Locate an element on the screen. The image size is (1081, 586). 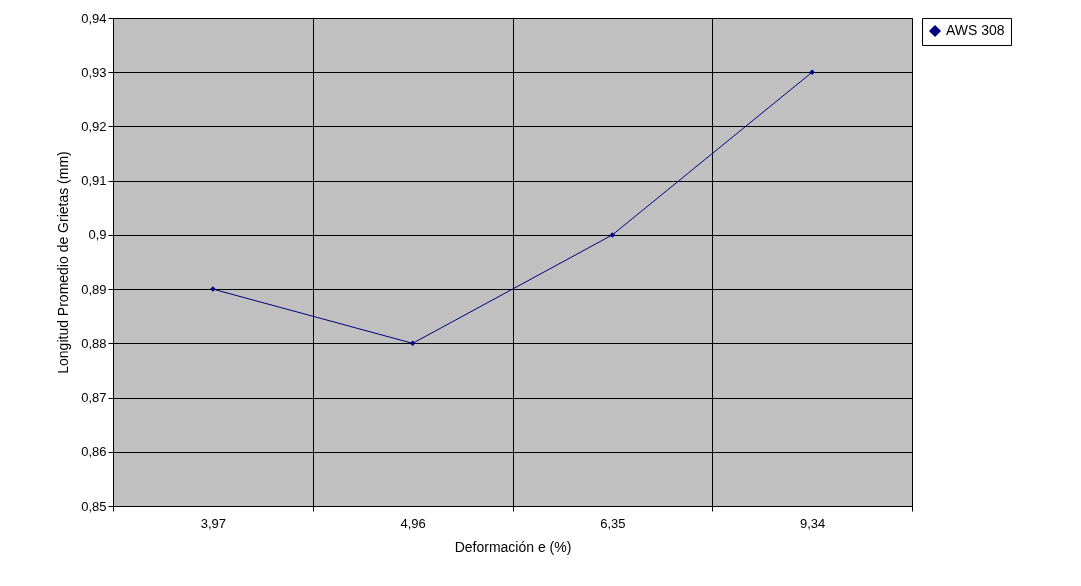
y-tick-label: 0,91 is located at coordinates (94, 181).